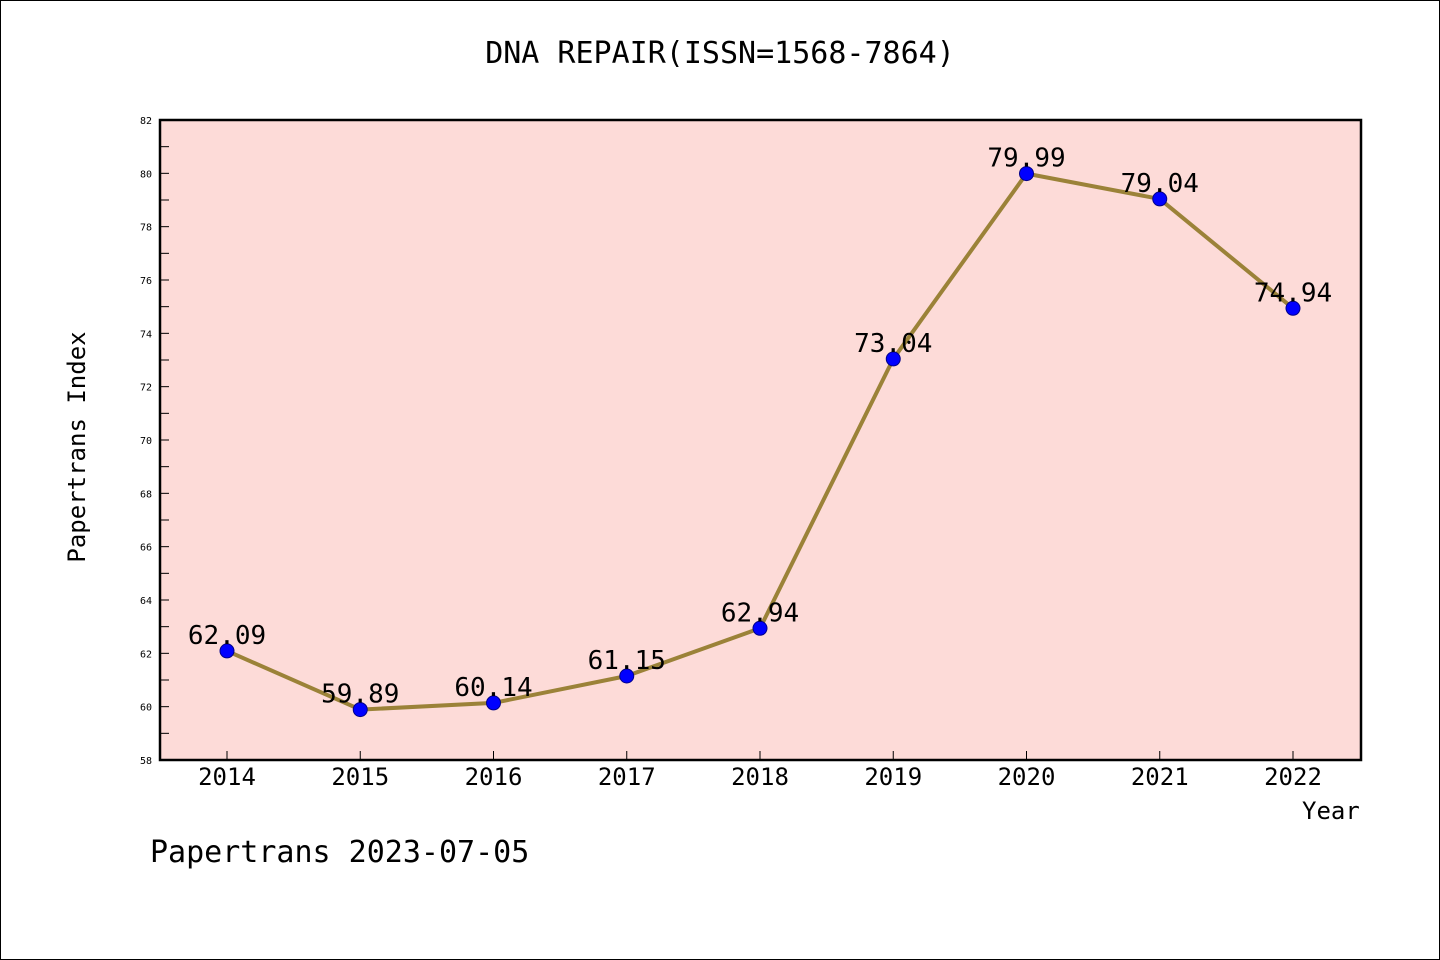 The height and width of the screenshot is (960, 1440). I want to click on x-tick-label: 2022, so click(1293, 777).